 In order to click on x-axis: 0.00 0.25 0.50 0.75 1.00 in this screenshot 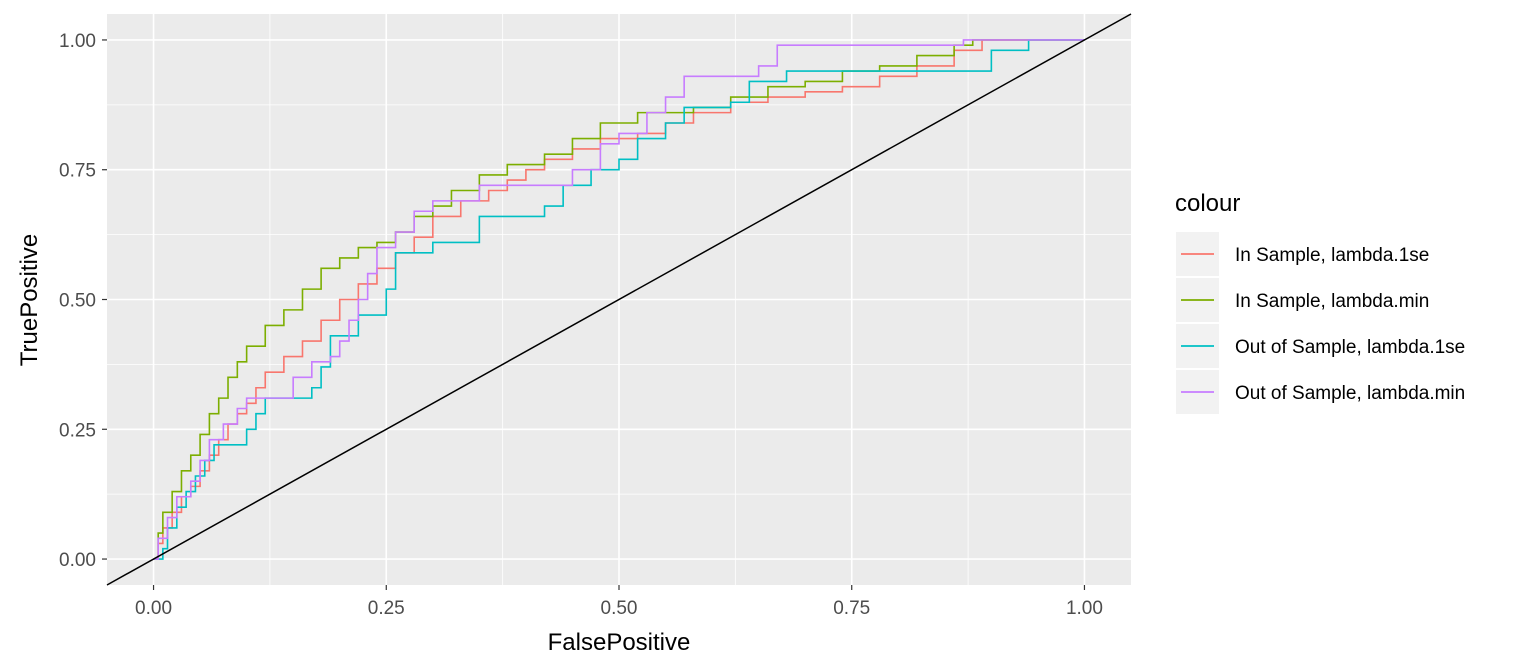, I will do `click(619, 602)`.